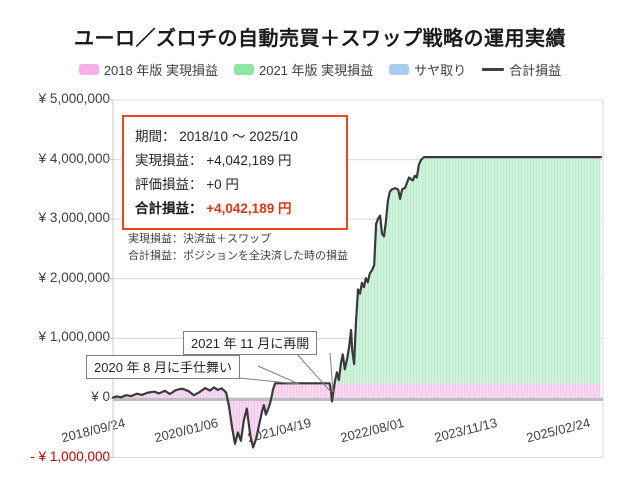 The height and width of the screenshot is (480, 640). Describe the element at coordinates (238, 248) in the screenshot. I see `footnotes: 実現損益：決済益＋スワップ 合計損益：ポジションを全決済した時の損益` at that location.